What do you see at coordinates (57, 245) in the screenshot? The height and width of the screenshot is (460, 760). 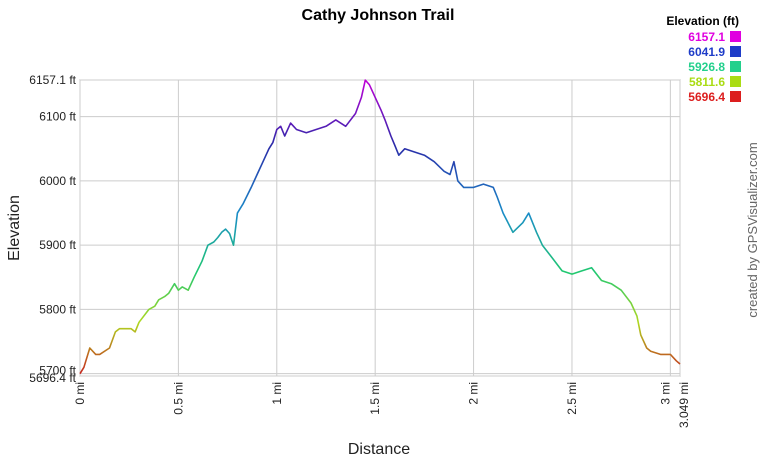 I see `y-tick-label: 5900 ft` at bounding box center [57, 245].